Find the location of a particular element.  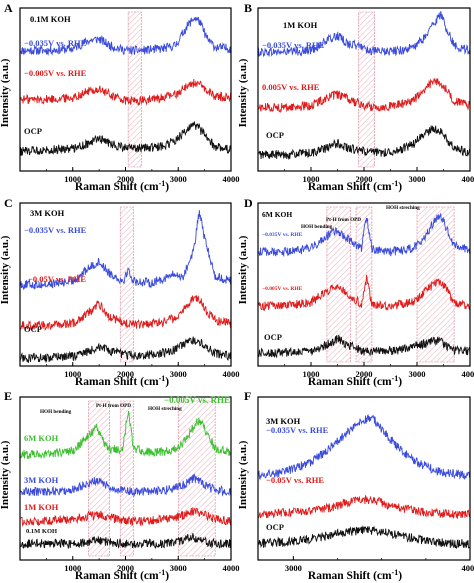

y-axis-label-row2: Intensity (a.u.) is located at coordinates (5, 269).